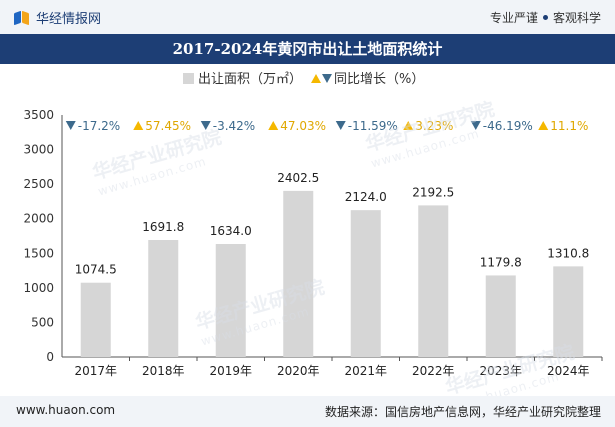  Describe the element at coordinates (66, 410) in the screenshot. I see `footer-website: www.huaon.com` at that location.